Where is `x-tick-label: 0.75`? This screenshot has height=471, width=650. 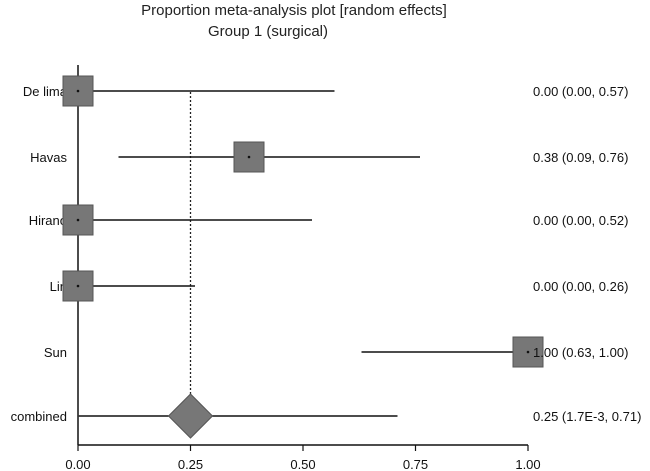 x-tick-label: 0.75 is located at coordinates (415, 464).